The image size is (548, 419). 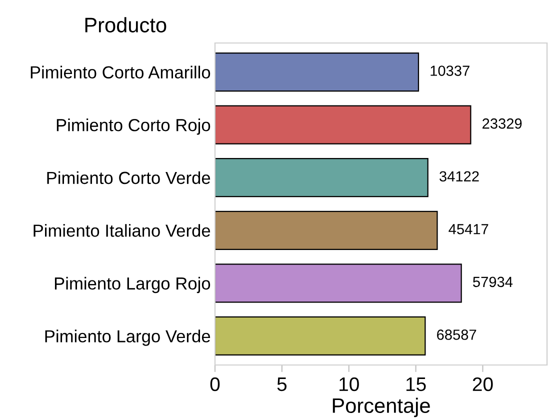 I want to click on x-axis-title: Porcentaje, so click(x=381, y=408).